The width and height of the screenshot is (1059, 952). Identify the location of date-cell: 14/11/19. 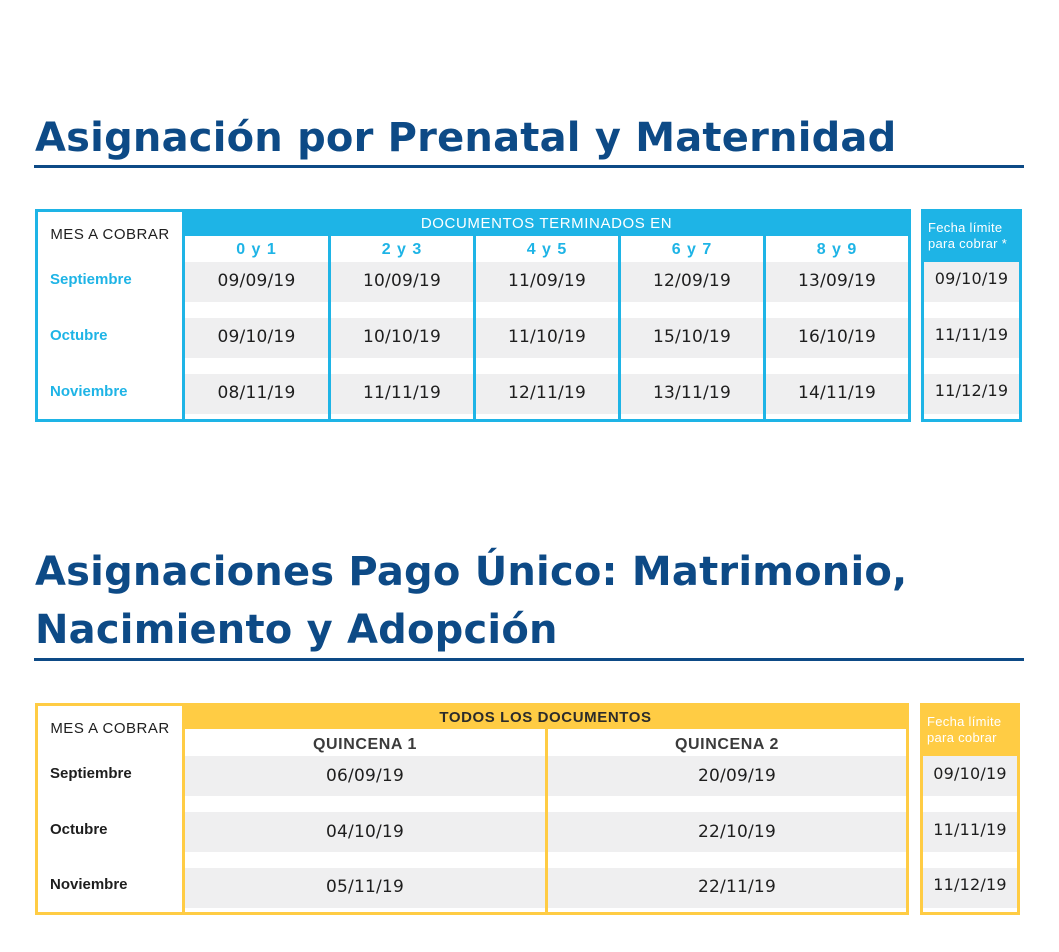
(837, 393).